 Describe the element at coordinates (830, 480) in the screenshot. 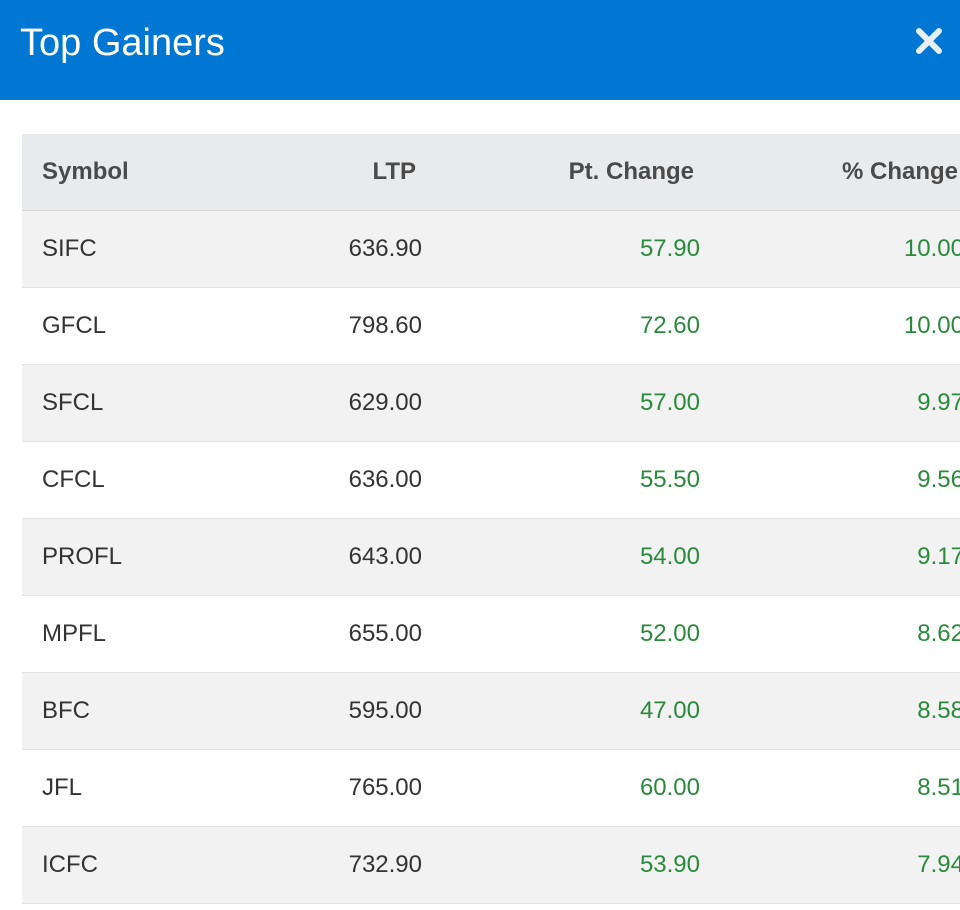

I see `pct-change-cell: 9.56` at that location.